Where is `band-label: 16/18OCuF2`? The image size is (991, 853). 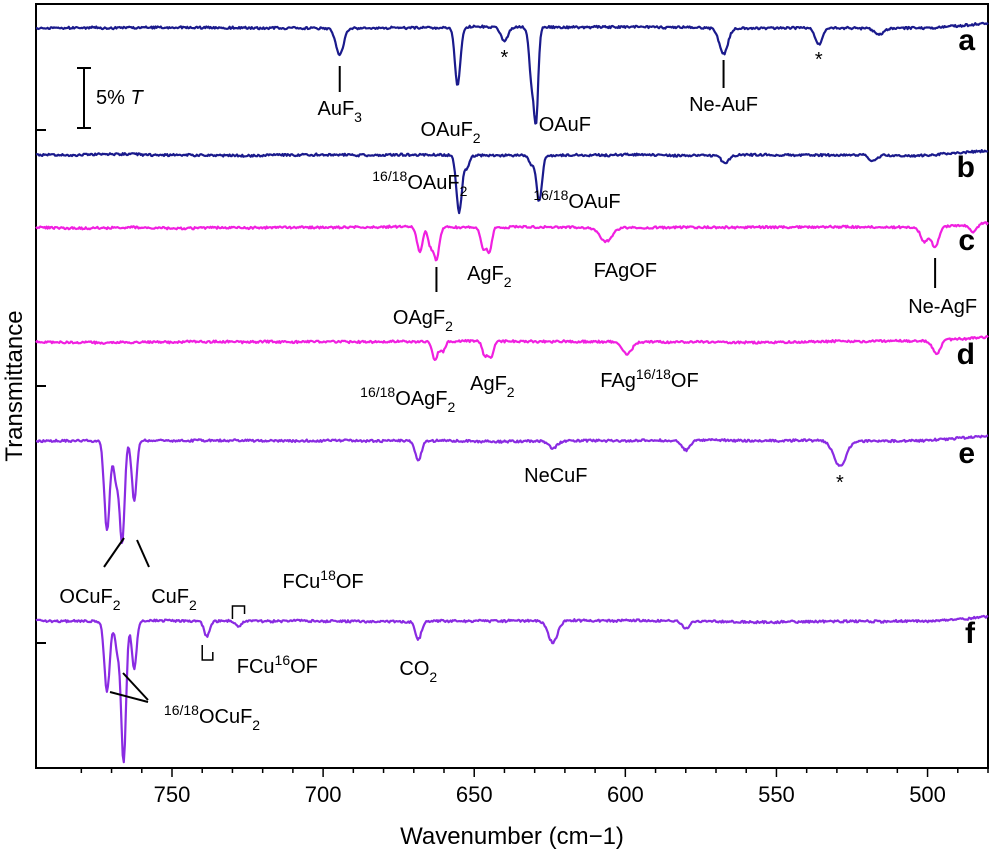 band-label: 16/18OCuF2 is located at coordinates (212, 717).